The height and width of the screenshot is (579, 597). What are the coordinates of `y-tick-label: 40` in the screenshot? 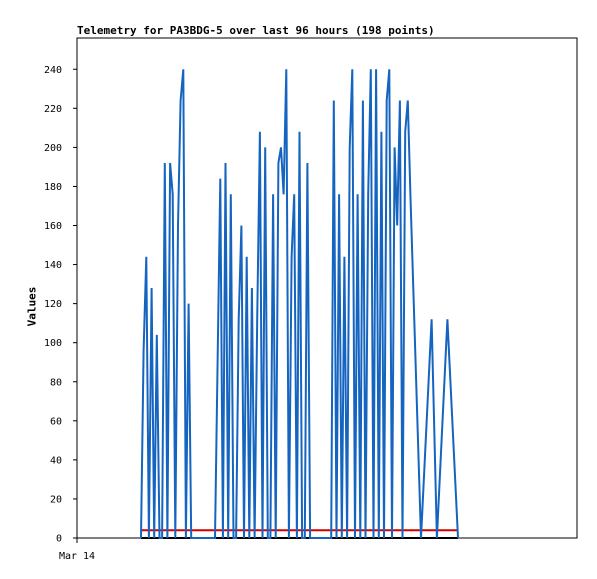 It's located at (56, 460).